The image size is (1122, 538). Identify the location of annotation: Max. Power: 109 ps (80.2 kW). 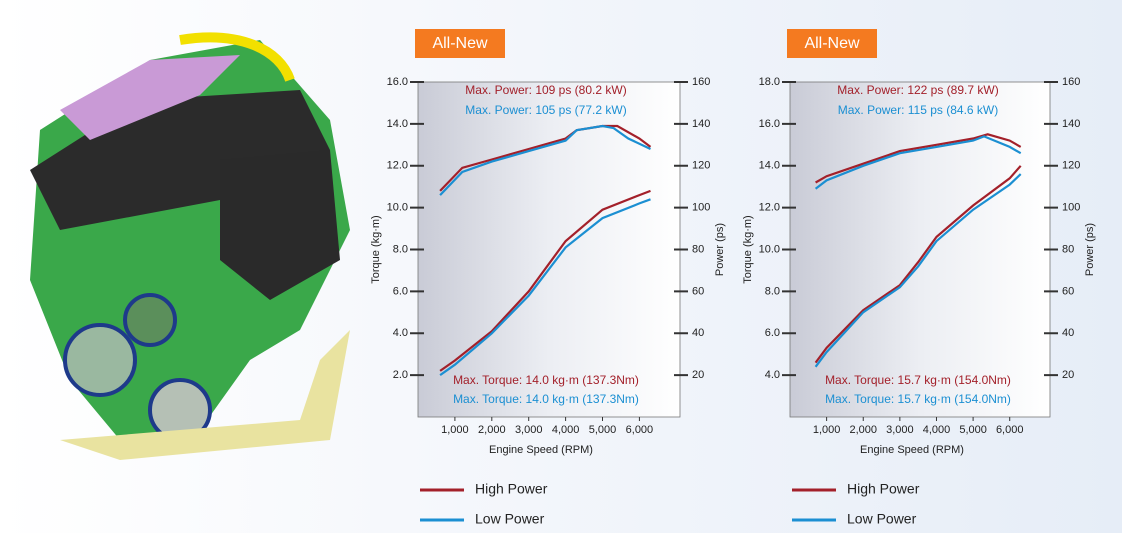
(545, 90).